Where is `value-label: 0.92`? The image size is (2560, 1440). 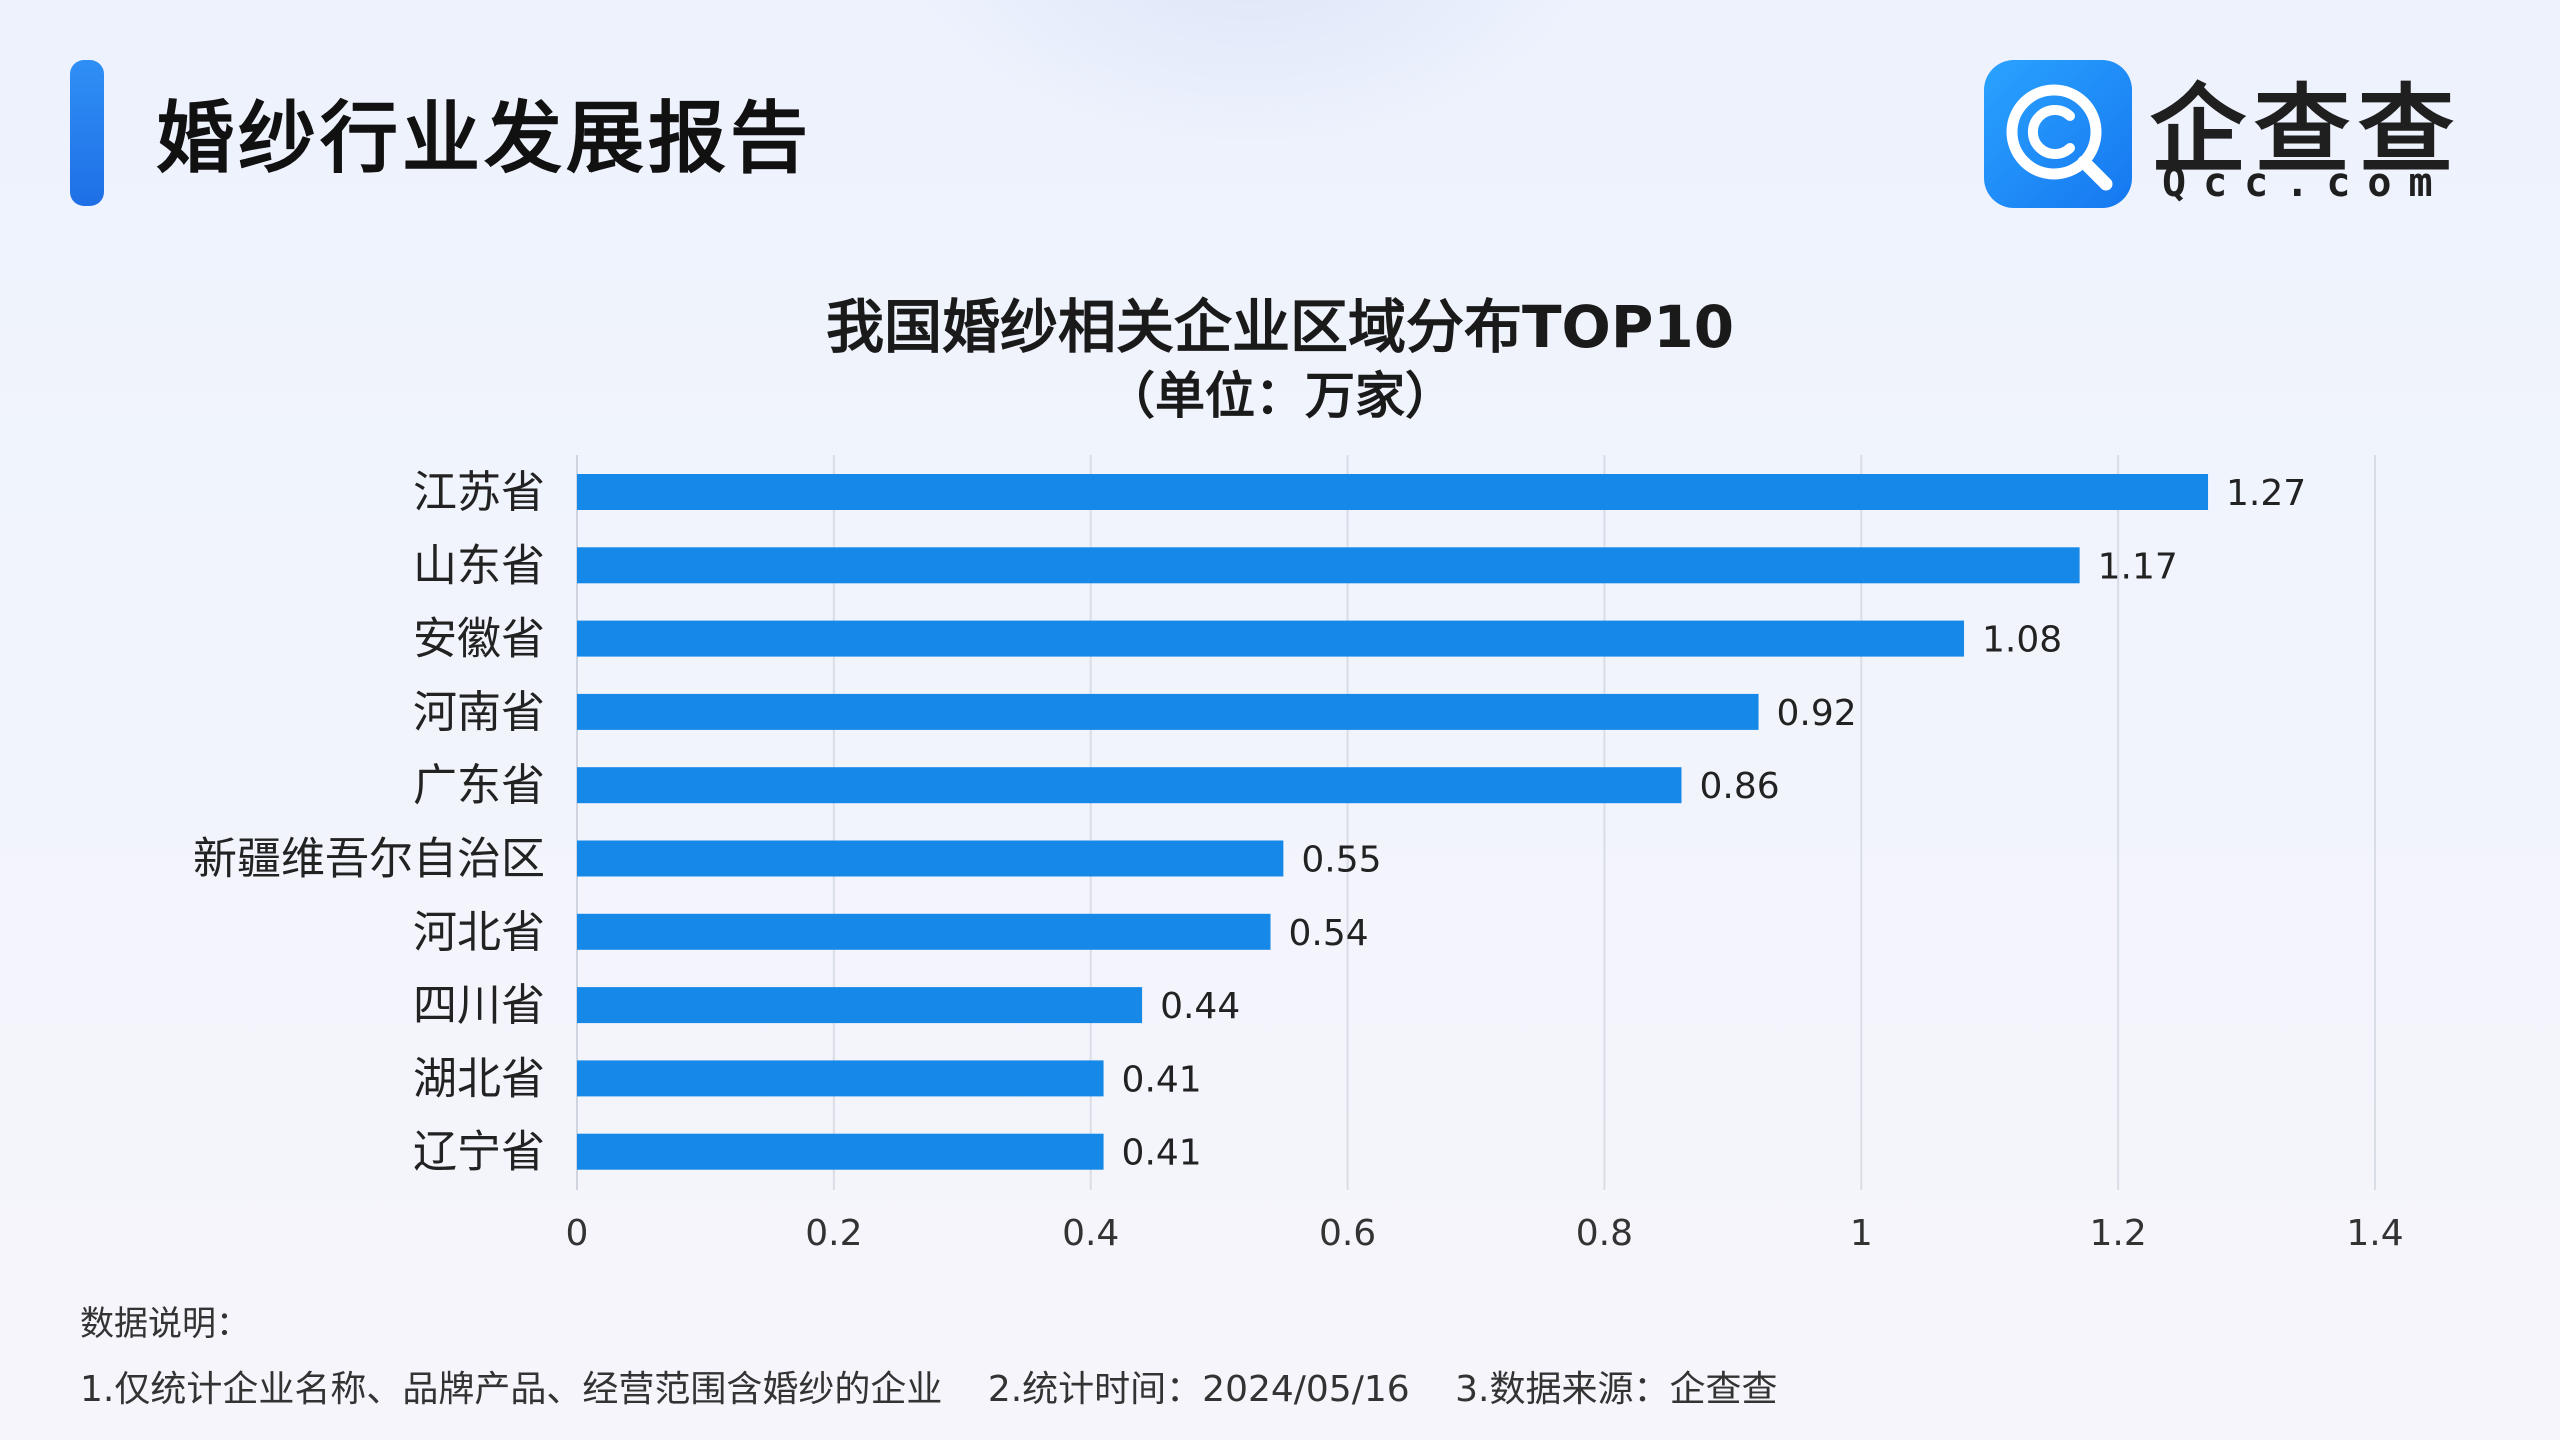 value-label: 0.92 is located at coordinates (1817, 713).